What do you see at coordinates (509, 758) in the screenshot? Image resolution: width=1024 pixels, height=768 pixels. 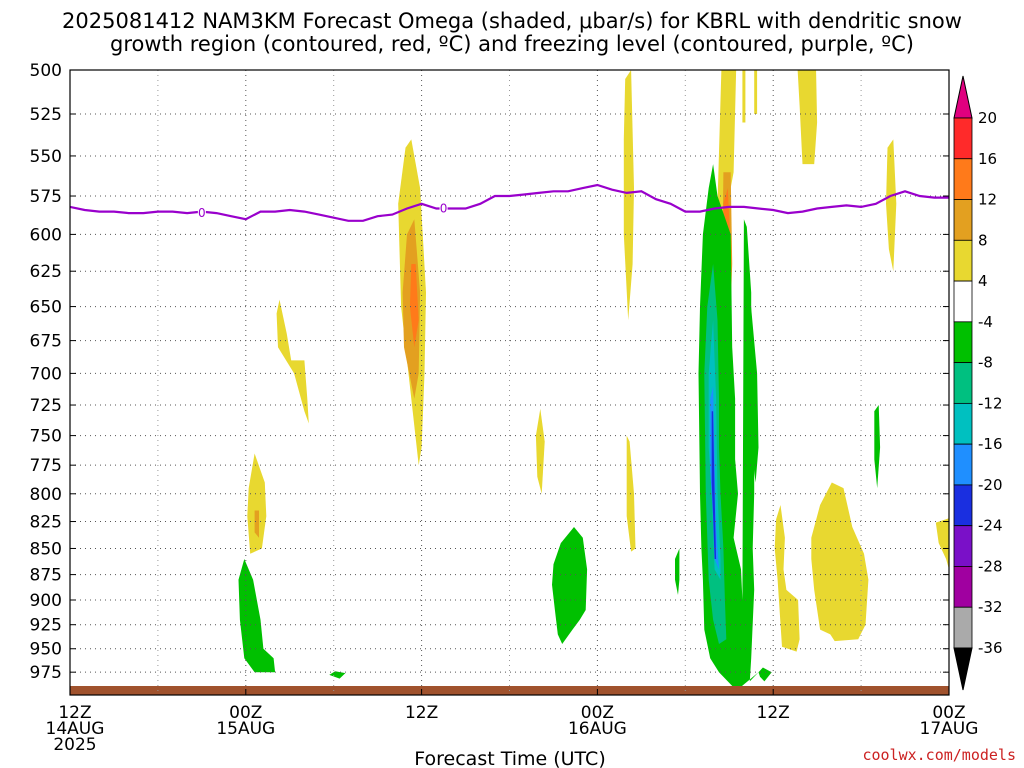 I see `x-axis-label: Forecast Time (UTC)` at bounding box center [509, 758].